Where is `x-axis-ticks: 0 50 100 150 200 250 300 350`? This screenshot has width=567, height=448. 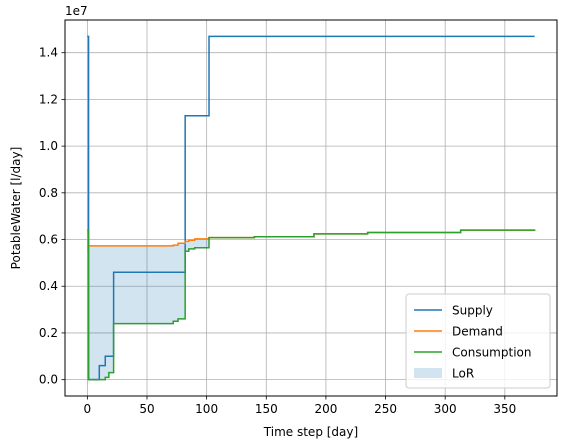 x-axis-ticks: 0 50 100 150 200 250 300 350 is located at coordinates (300, 406).